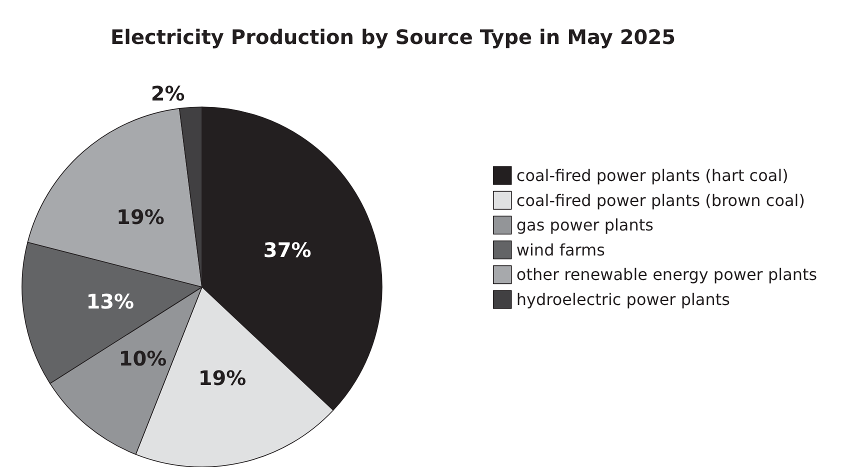  Describe the element at coordinates (560, 250) in the screenshot. I see `legend-label: wind farms` at that location.